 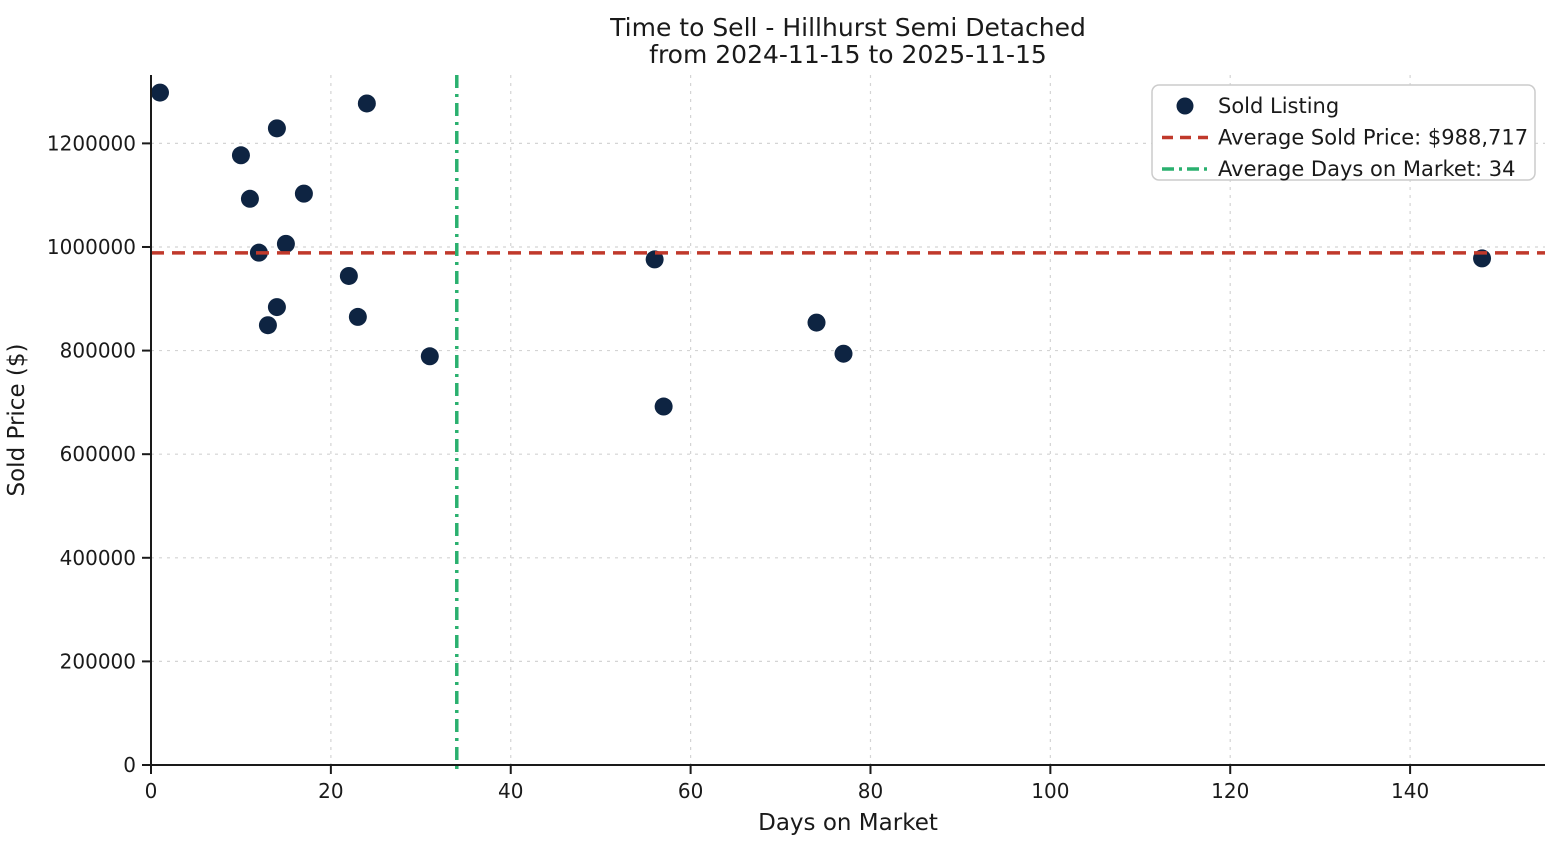 What do you see at coordinates (98, 558) in the screenshot?
I see `y-tick-label: 400000` at bounding box center [98, 558].